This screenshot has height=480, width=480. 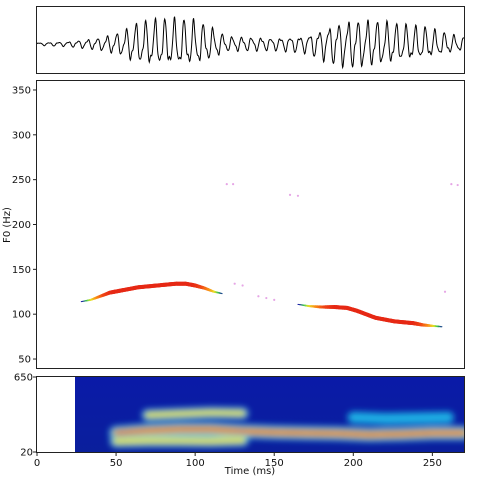 What do you see at coordinates (21, 270) in the screenshot?
I see `pitch-y-tick-label: 150` at bounding box center [21, 270].